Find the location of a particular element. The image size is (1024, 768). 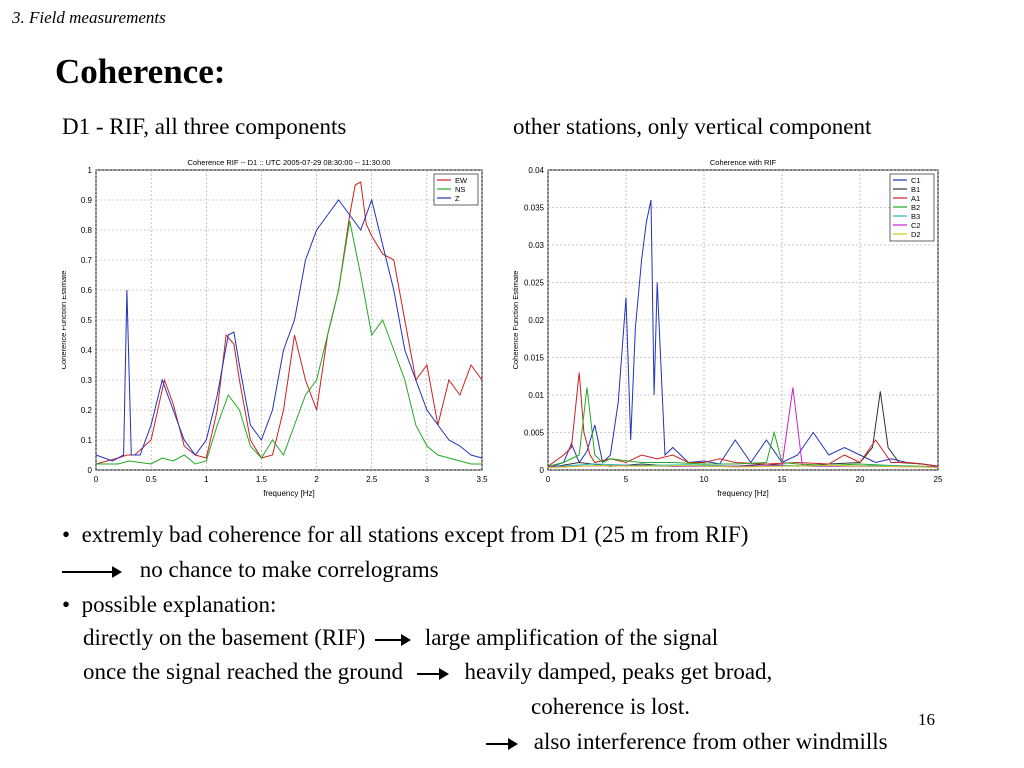

legend-label-C2: C2 is located at coordinates (916, 225).